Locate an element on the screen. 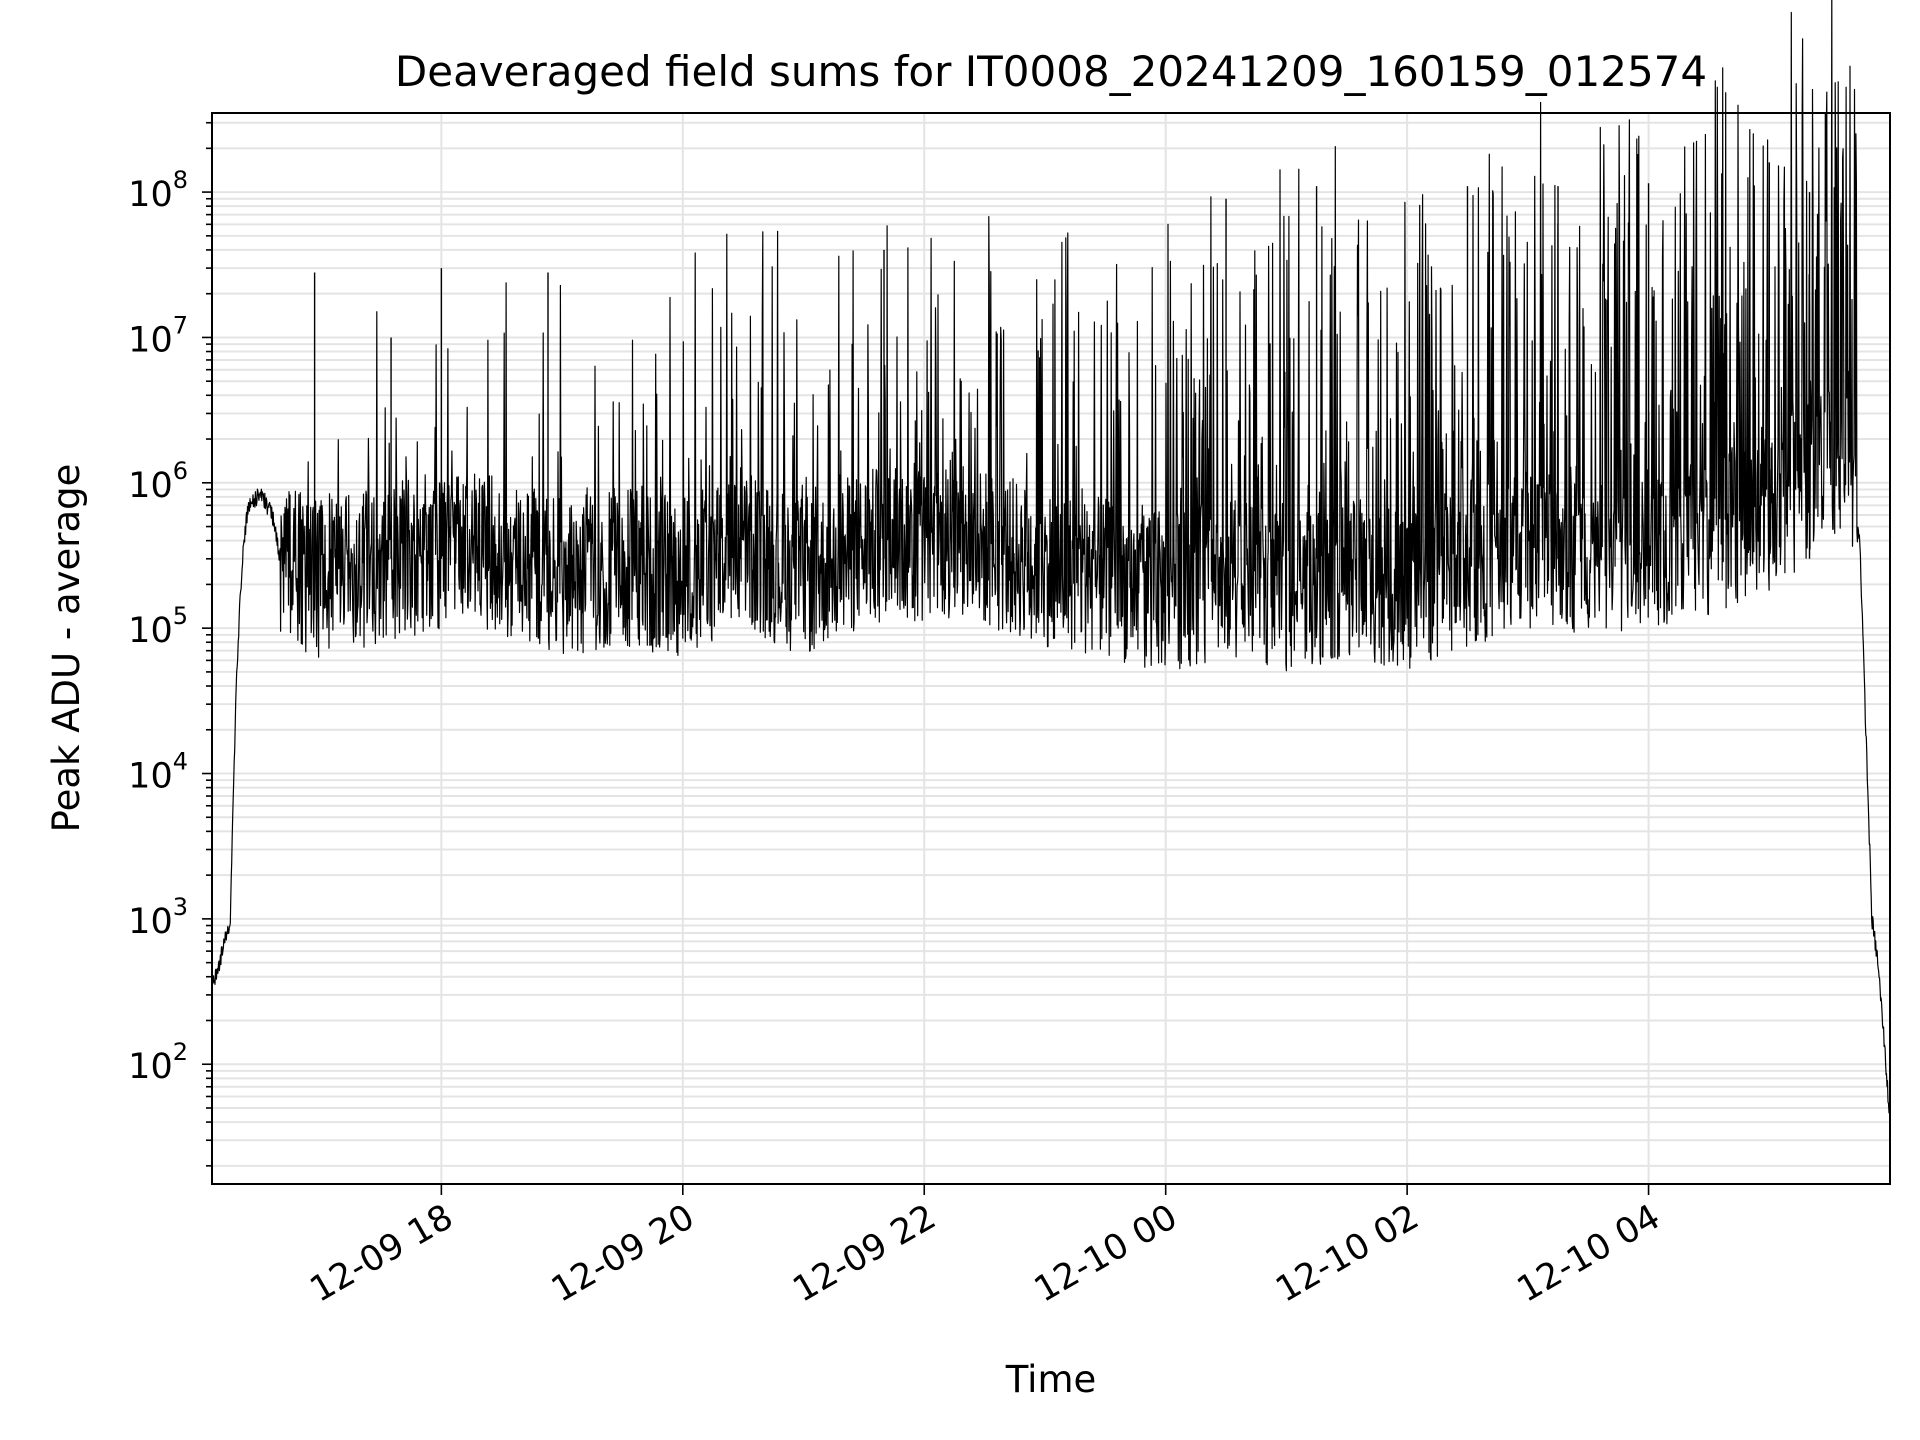 This screenshot has height=1440, width=1920. y-tick-label: 10² is located at coordinates (158, 1062).